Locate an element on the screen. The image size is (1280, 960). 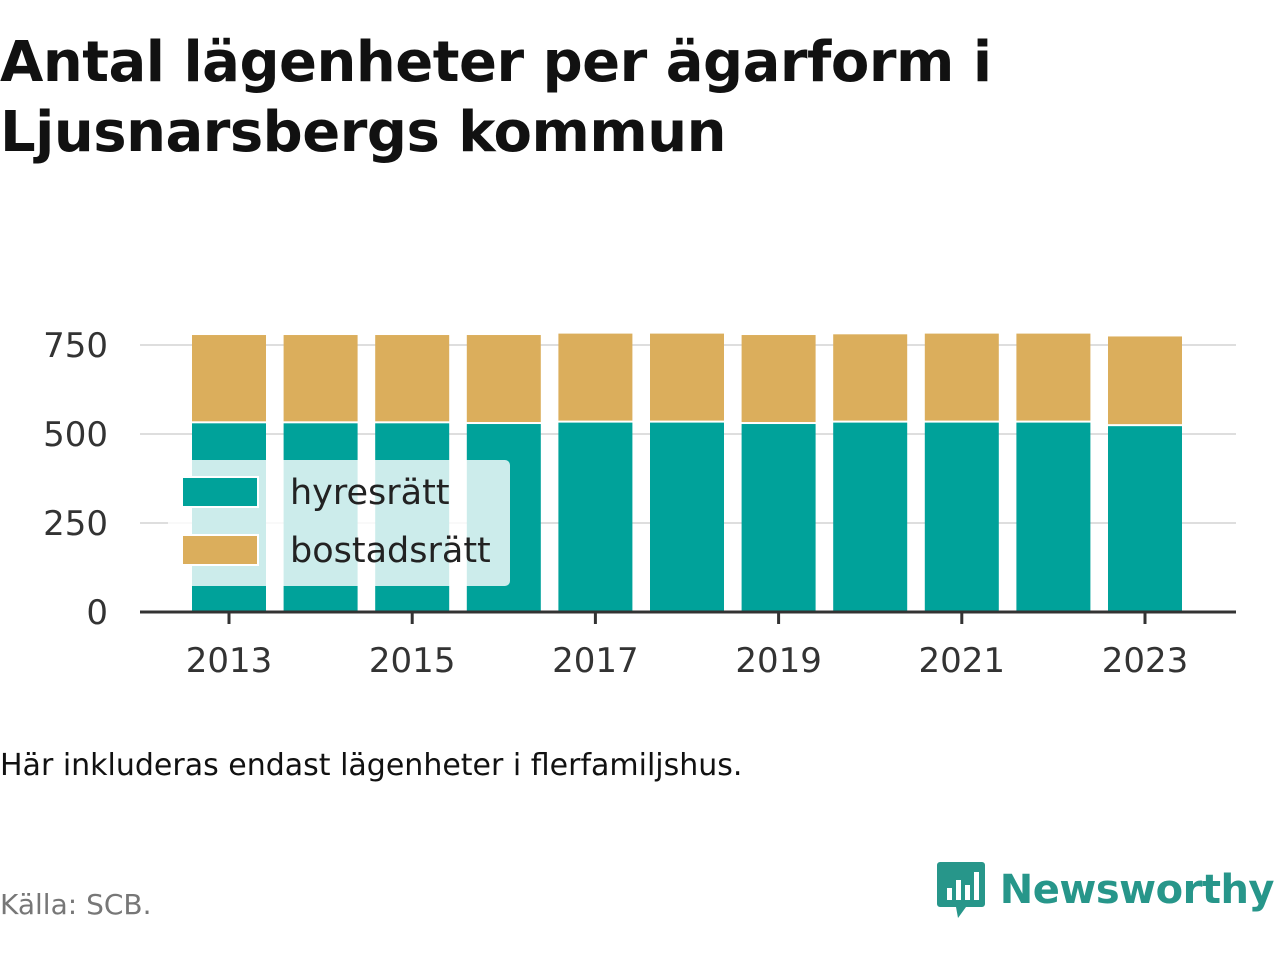
bar-bostadsratt-2016 is located at coordinates (503, 379).